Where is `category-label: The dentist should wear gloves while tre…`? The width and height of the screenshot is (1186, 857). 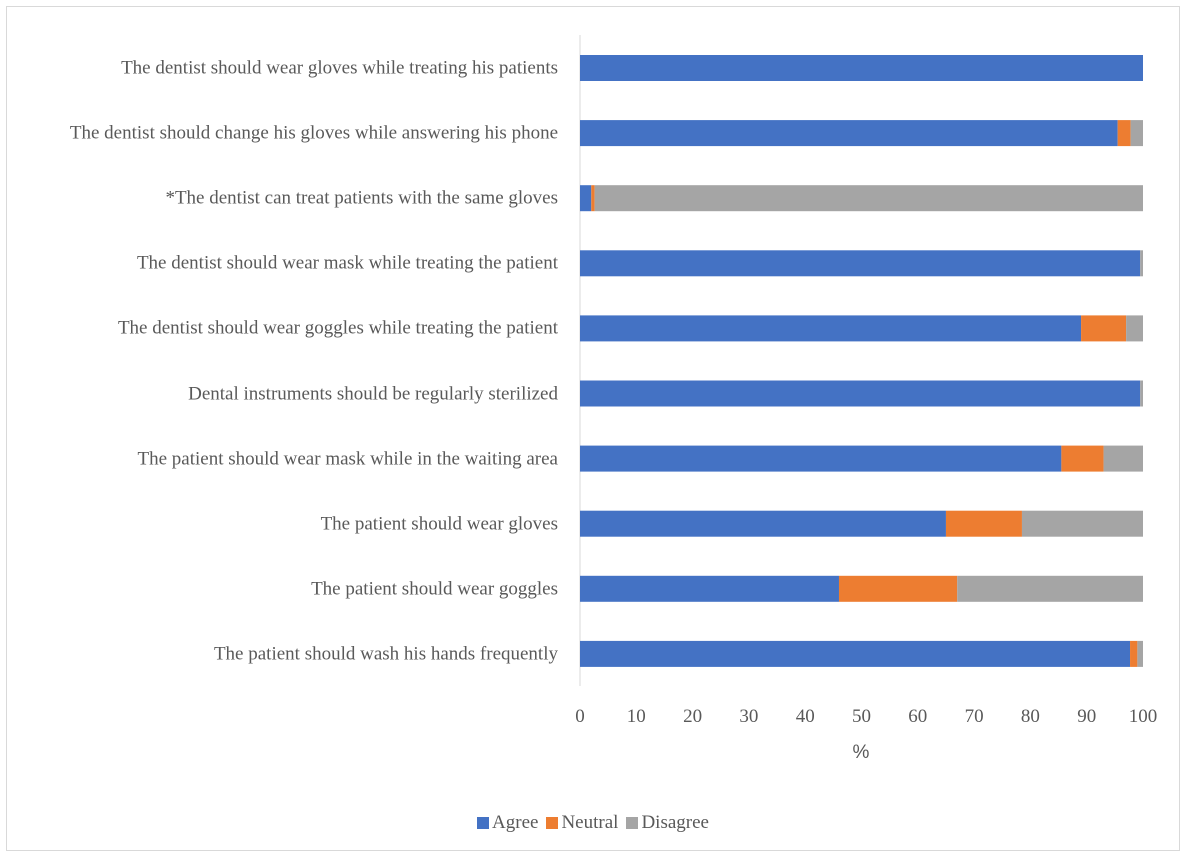 category-label: The dentist should wear gloves while tre… is located at coordinates (339, 68).